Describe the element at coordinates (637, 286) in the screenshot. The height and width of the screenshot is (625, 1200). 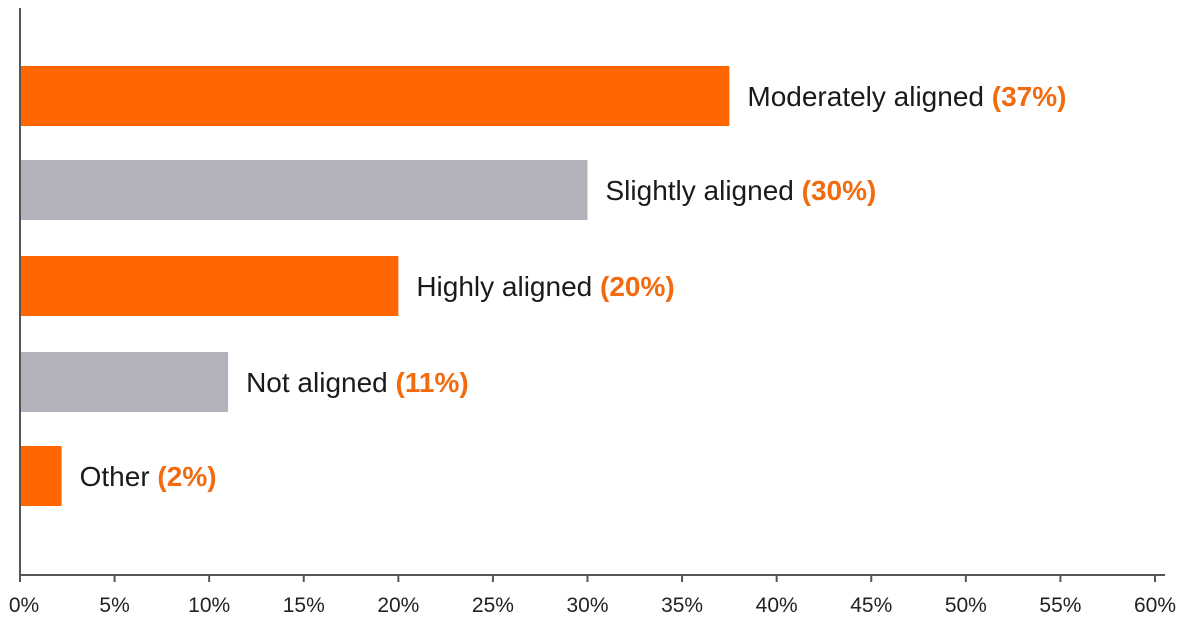
I see `value-label: (20%)` at that location.